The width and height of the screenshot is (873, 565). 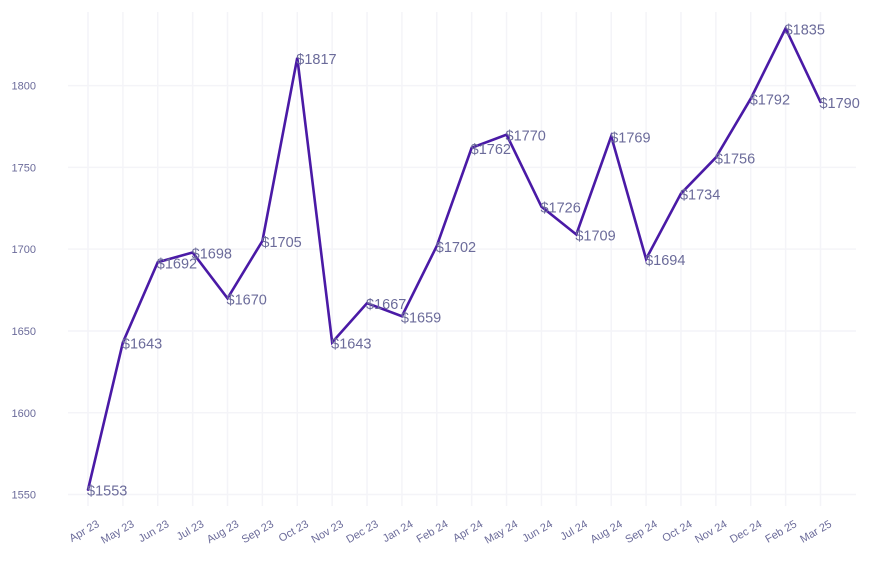 What do you see at coordinates (781, 532) in the screenshot?
I see `x-tick-label: Feb 25` at bounding box center [781, 532].